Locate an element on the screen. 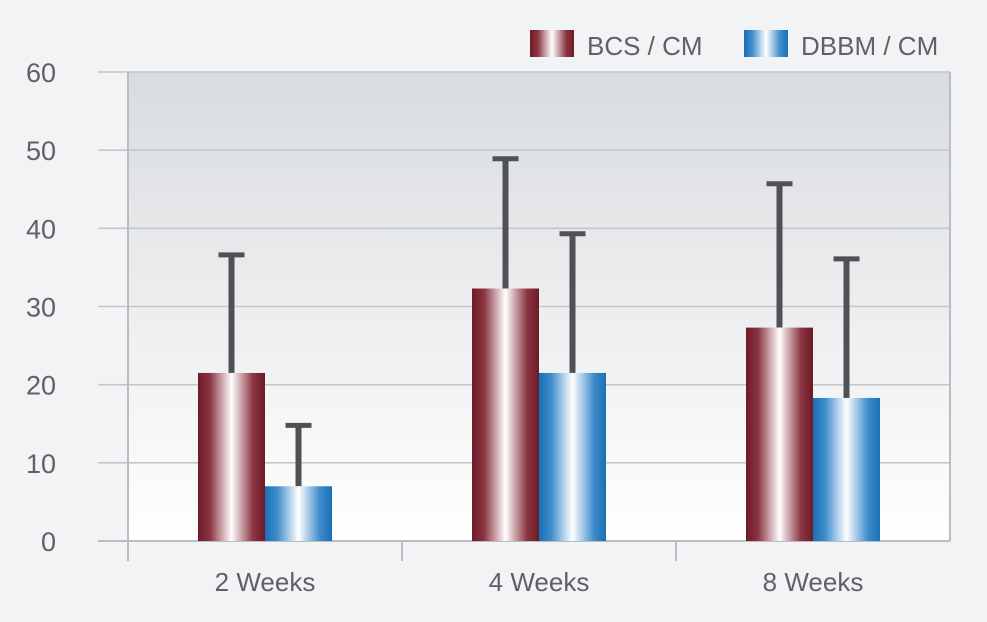 Image resolution: width=987 pixels, height=622 pixels. legend-item: DBBM / CM is located at coordinates (841, 45).